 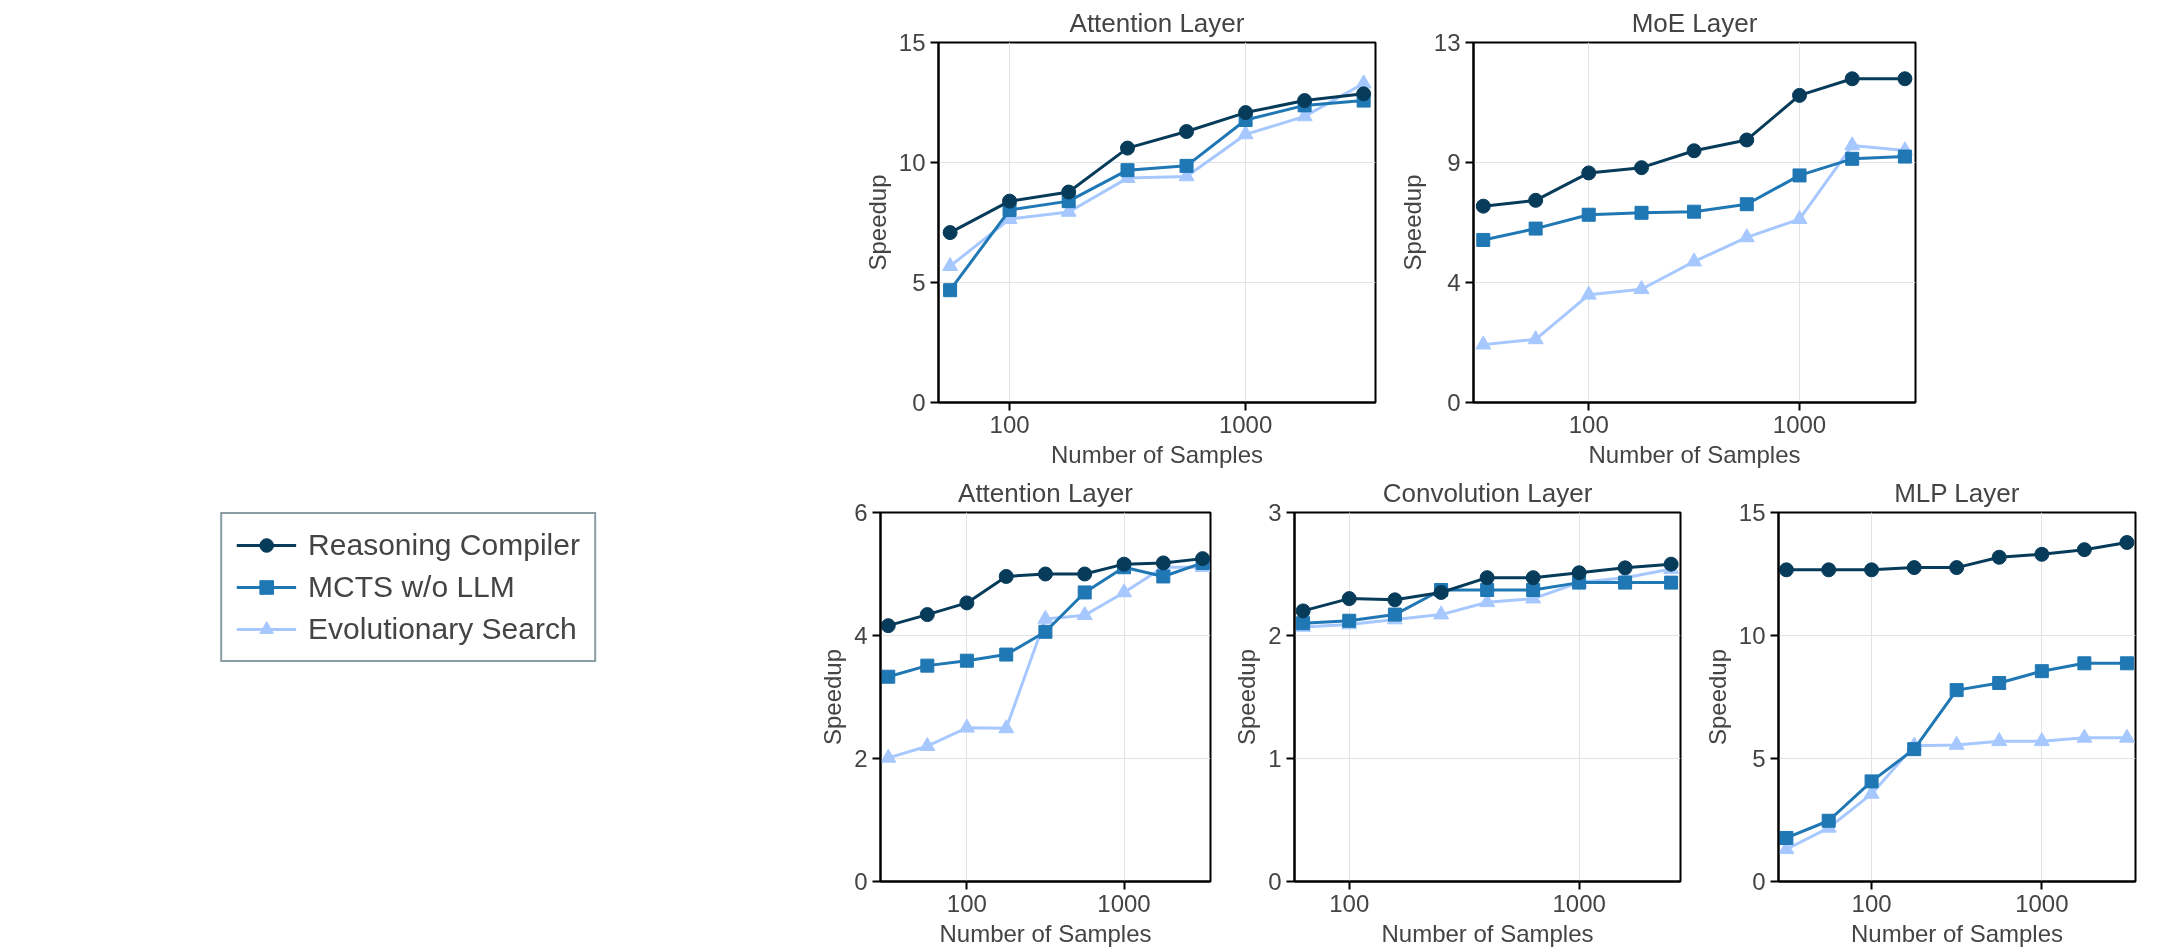 What do you see at coordinates (411, 587) in the screenshot?
I see `legend-label: MCTS w/o LLM` at bounding box center [411, 587].